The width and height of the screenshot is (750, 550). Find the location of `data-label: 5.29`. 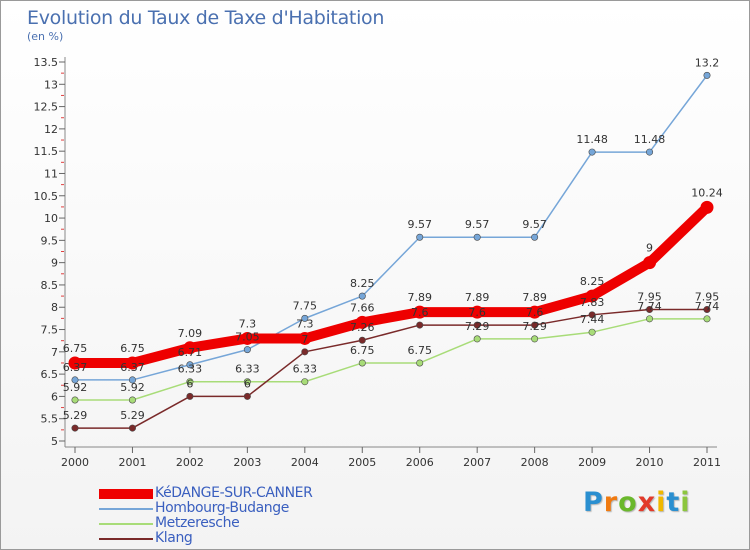

data-label: 5.29 is located at coordinates (75, 415).